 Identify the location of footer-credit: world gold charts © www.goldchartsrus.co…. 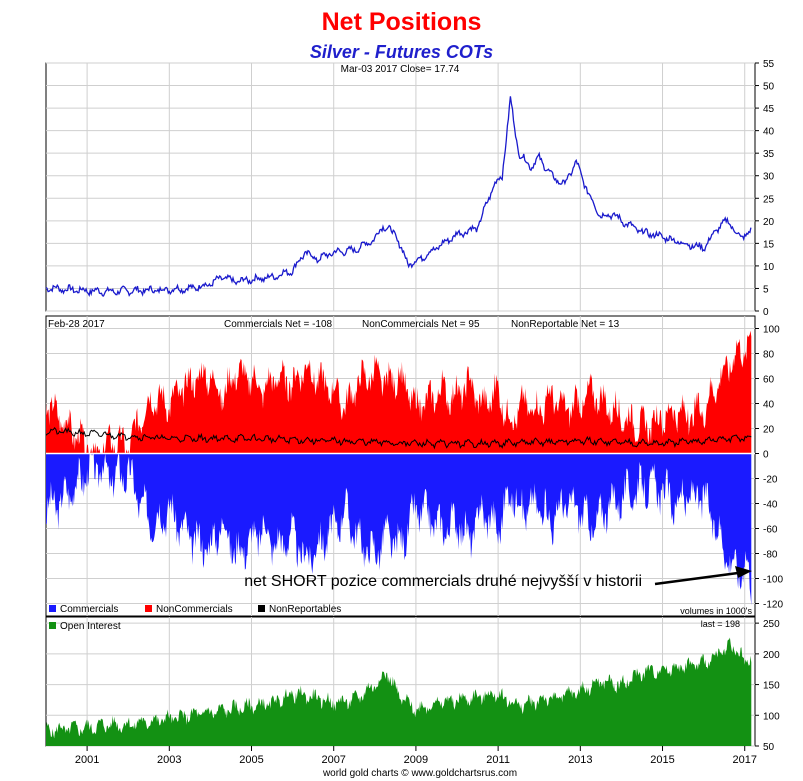
(419, 773).